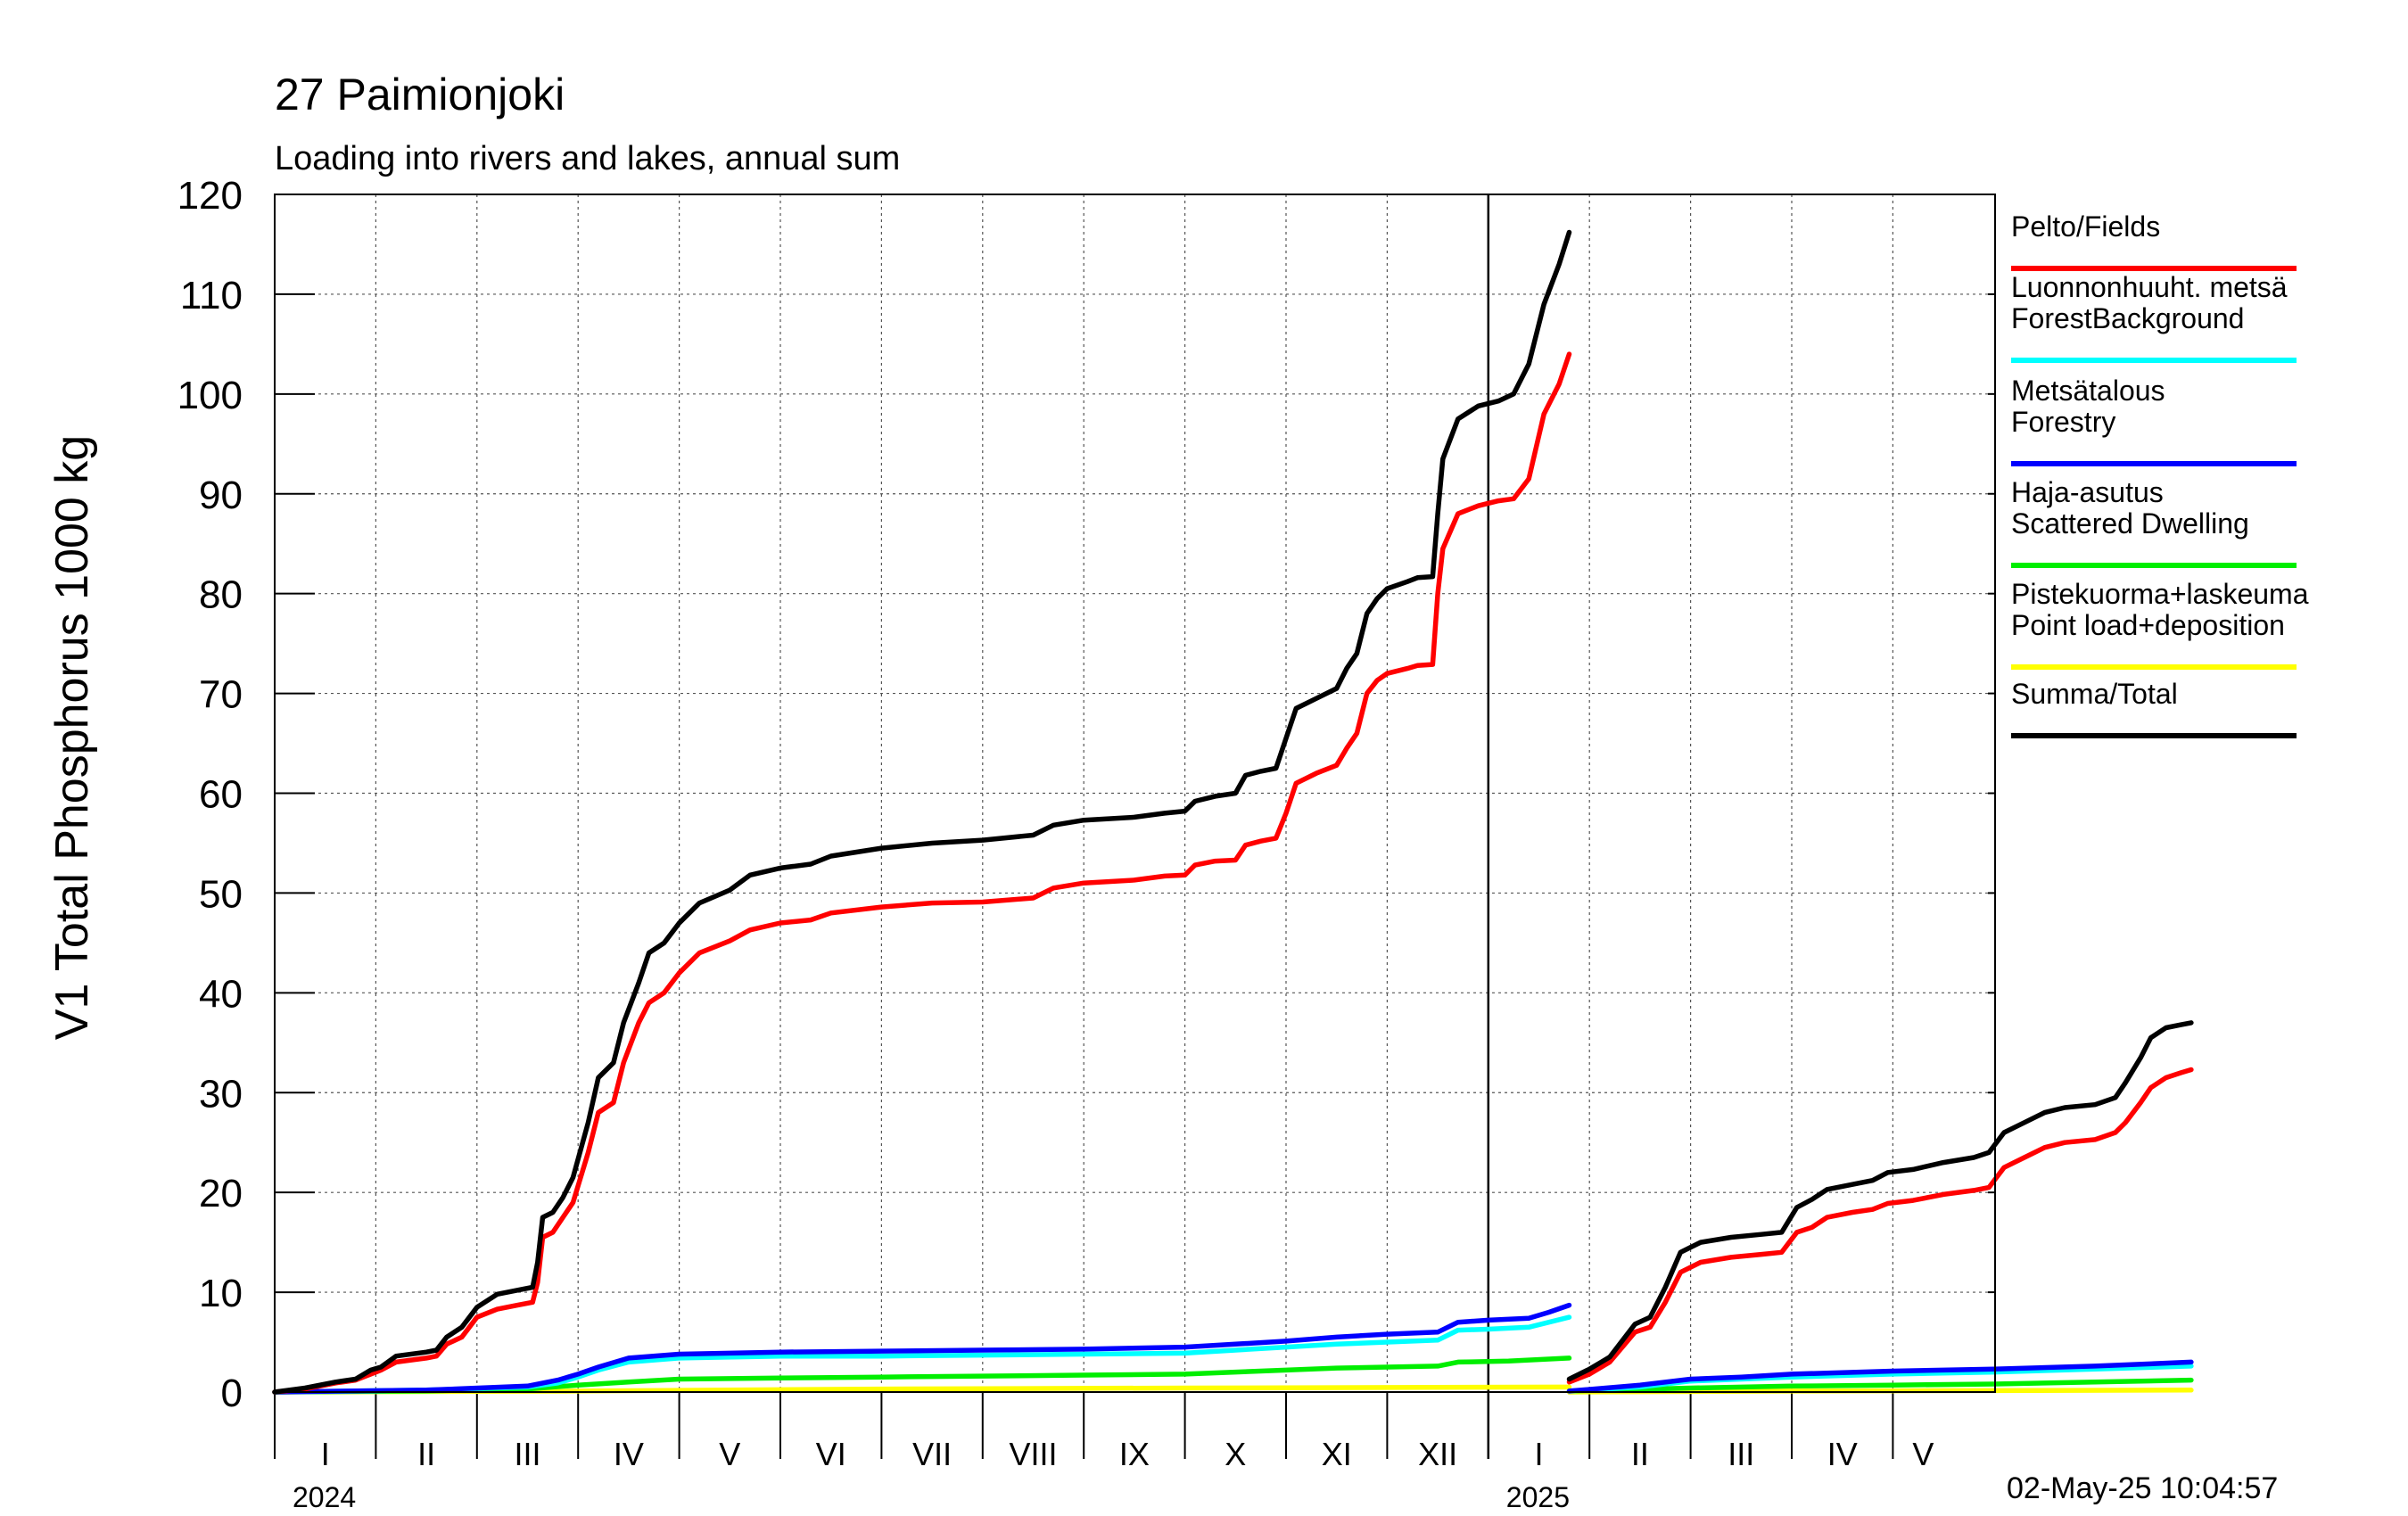 The height and width of the screenshot is (1516, 2408). Describe the element at coordinates (1235, 1454) in the screenshot. I see `month-label: X` at that location.